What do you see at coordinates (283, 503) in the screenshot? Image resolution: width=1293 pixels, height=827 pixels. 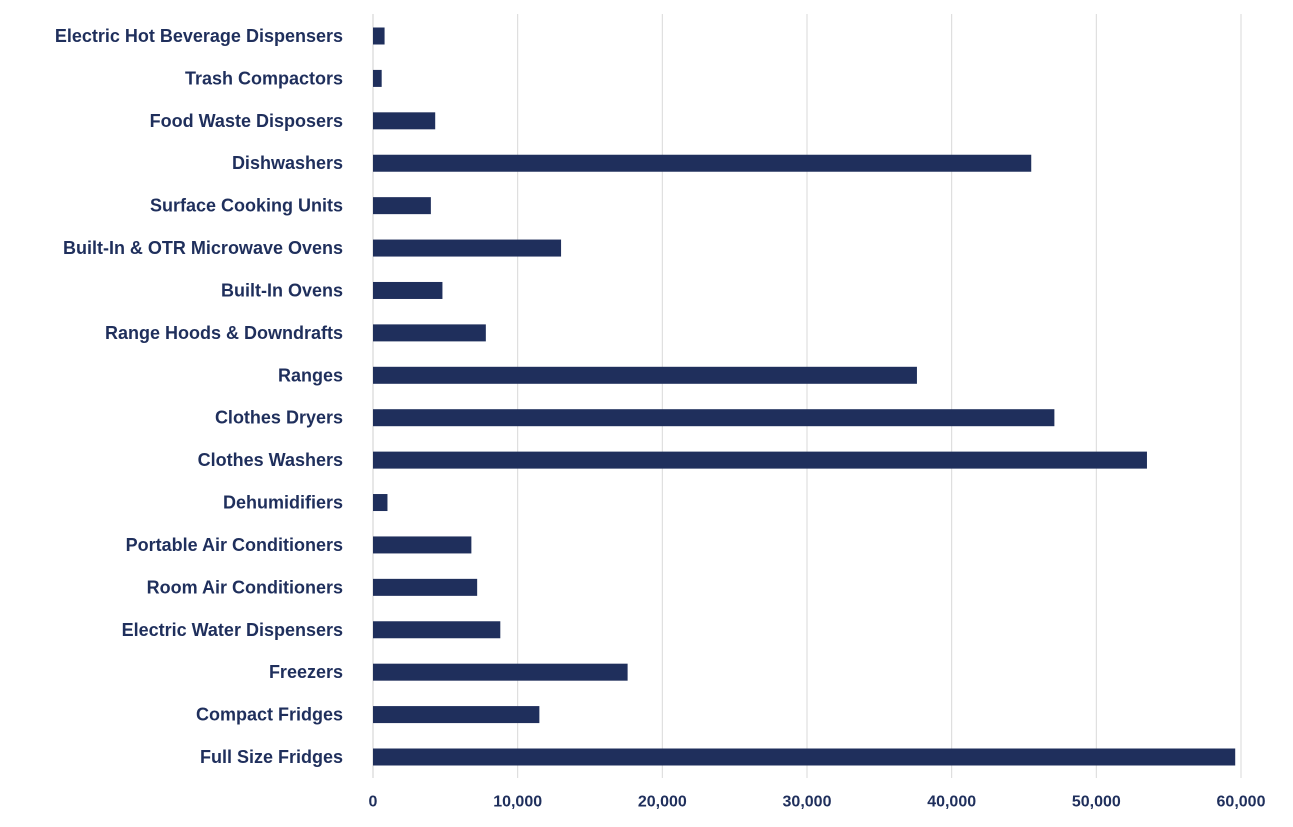 I see `category-label: Dehumidifiers` at bounding box center [283, 503].